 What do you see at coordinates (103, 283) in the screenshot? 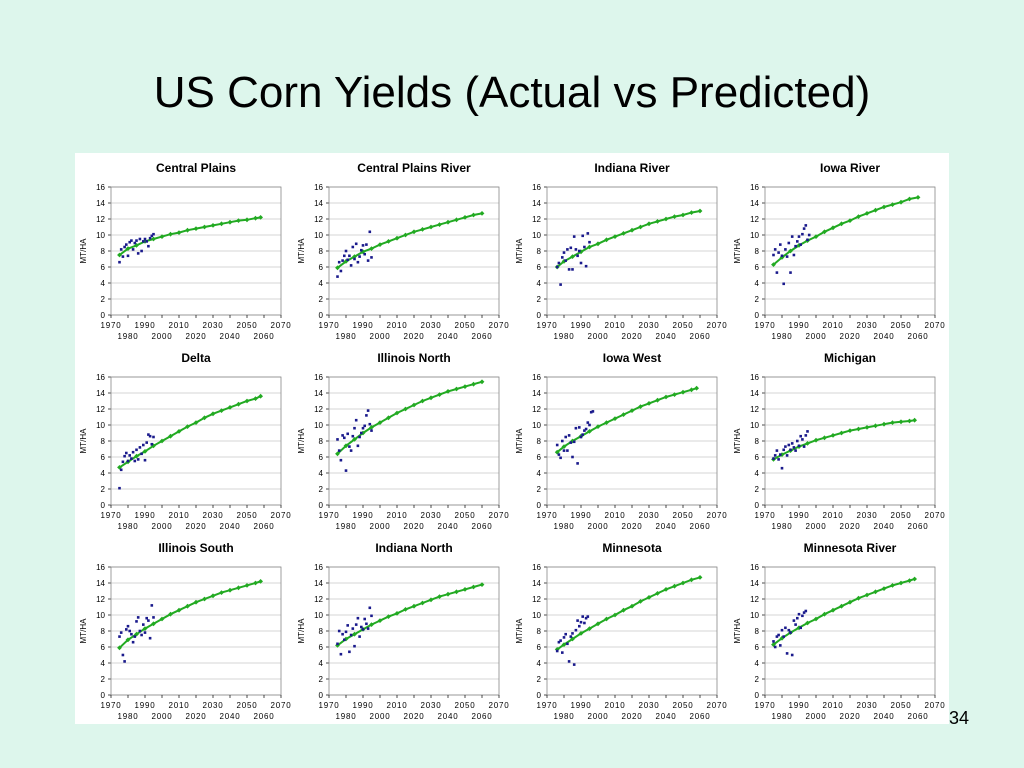
I see `y-tick-label: 4` at bounding box center [103, 283].